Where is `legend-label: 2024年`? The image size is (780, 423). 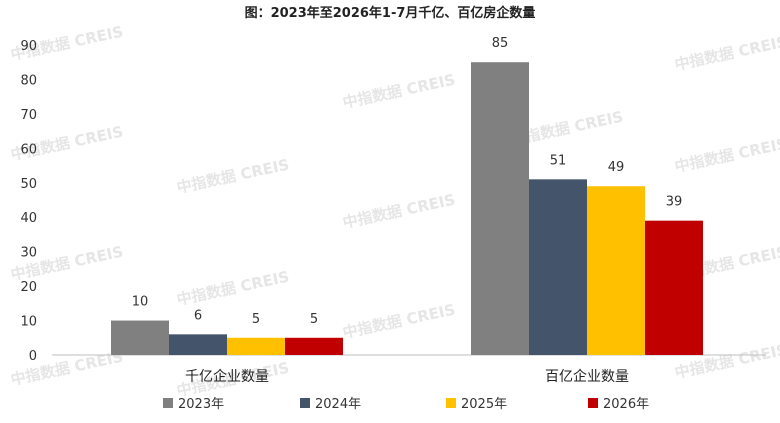
legend-label: 2024年 is located at coordinates (338, 404).